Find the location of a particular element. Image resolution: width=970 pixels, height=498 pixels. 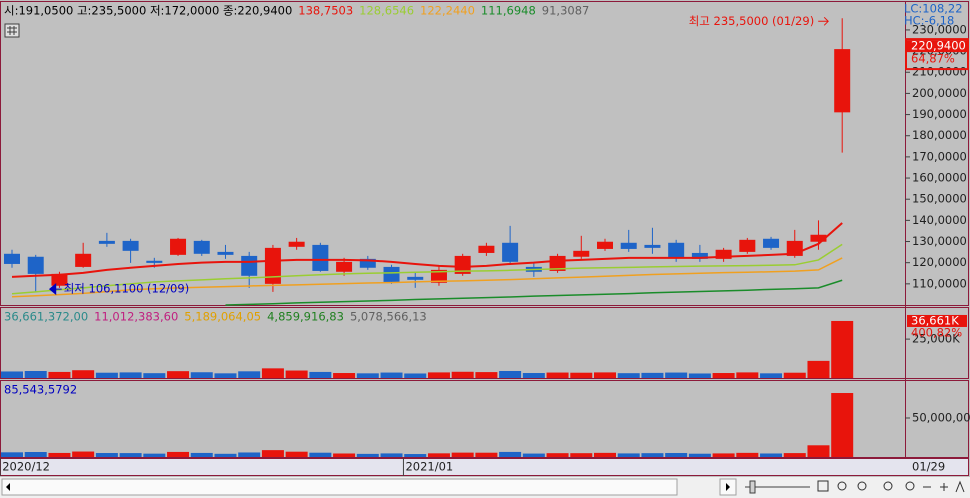

y-tick-label: 140,0000 is located at coordinates (939, 220).